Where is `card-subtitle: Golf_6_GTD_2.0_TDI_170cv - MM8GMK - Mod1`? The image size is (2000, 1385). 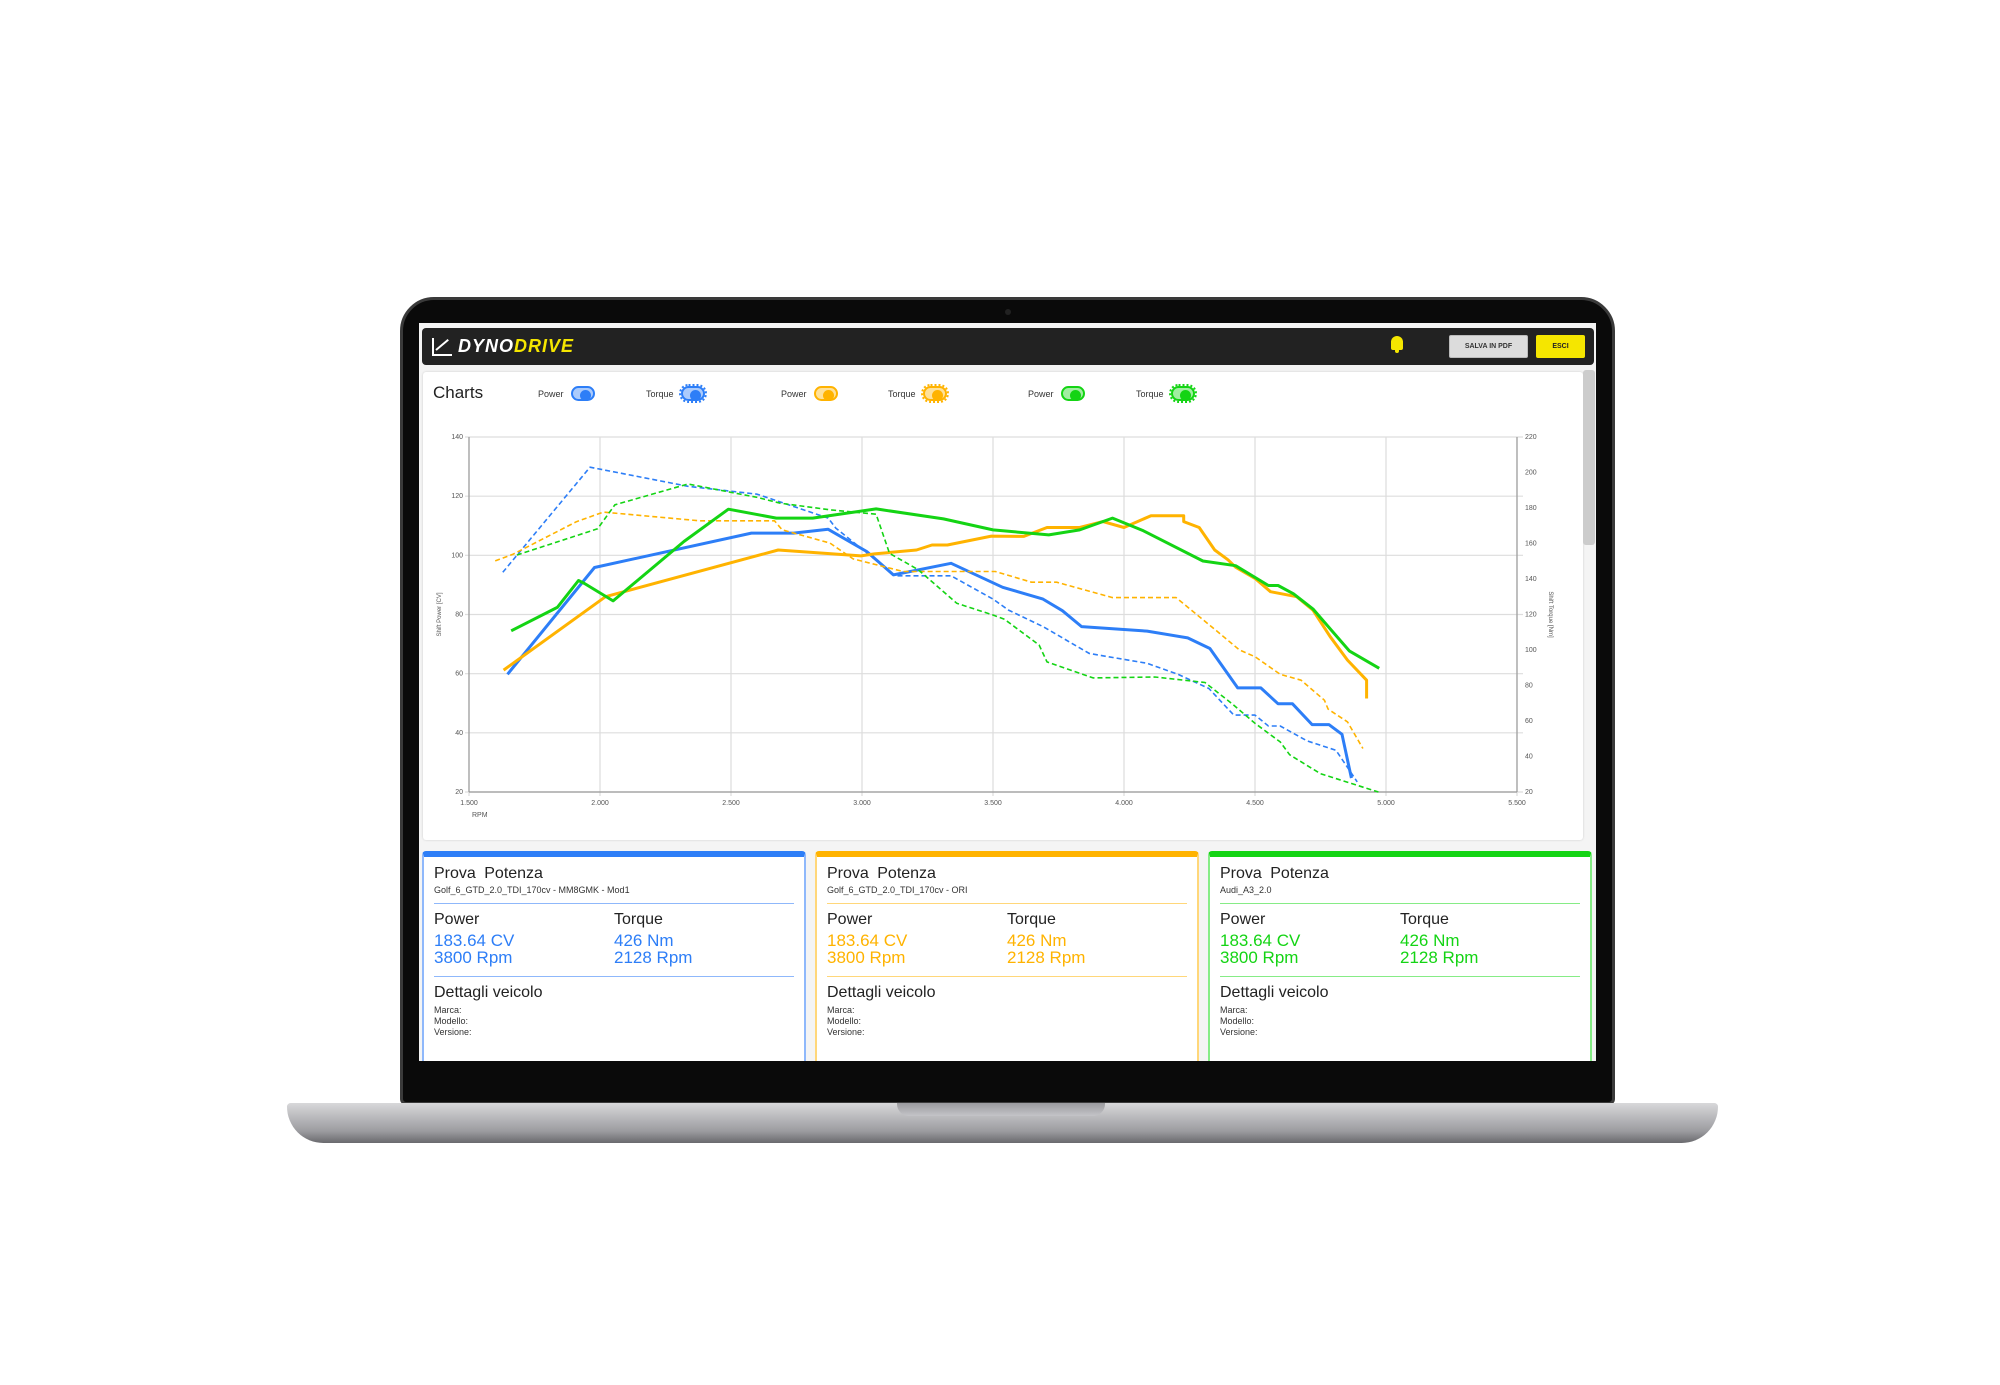
card-subtitle: Golf_6_GTD_2.0_TDI_170cv - MM8GMK - Mod1 is located at coordinates (532, 890).